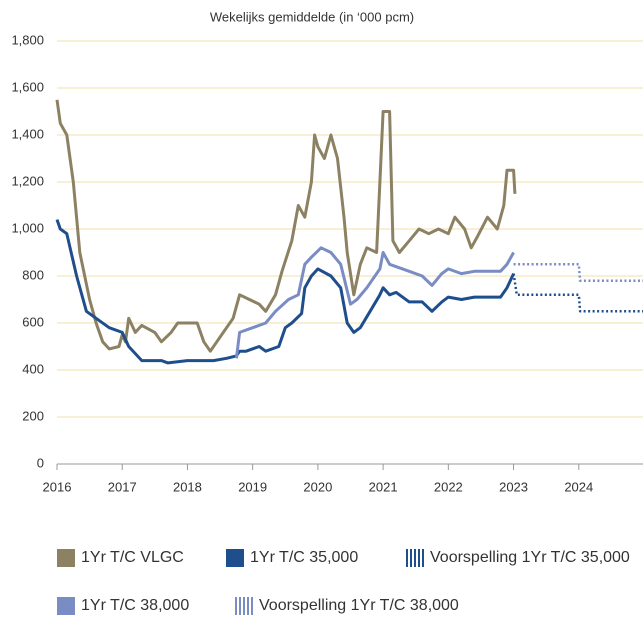 The height and width of the screenshot is (619, 643). What do you see at coordinates (578, 486) in the screenshot?
I see `x-tick-label: 2024` at bounding box center [578, 486].